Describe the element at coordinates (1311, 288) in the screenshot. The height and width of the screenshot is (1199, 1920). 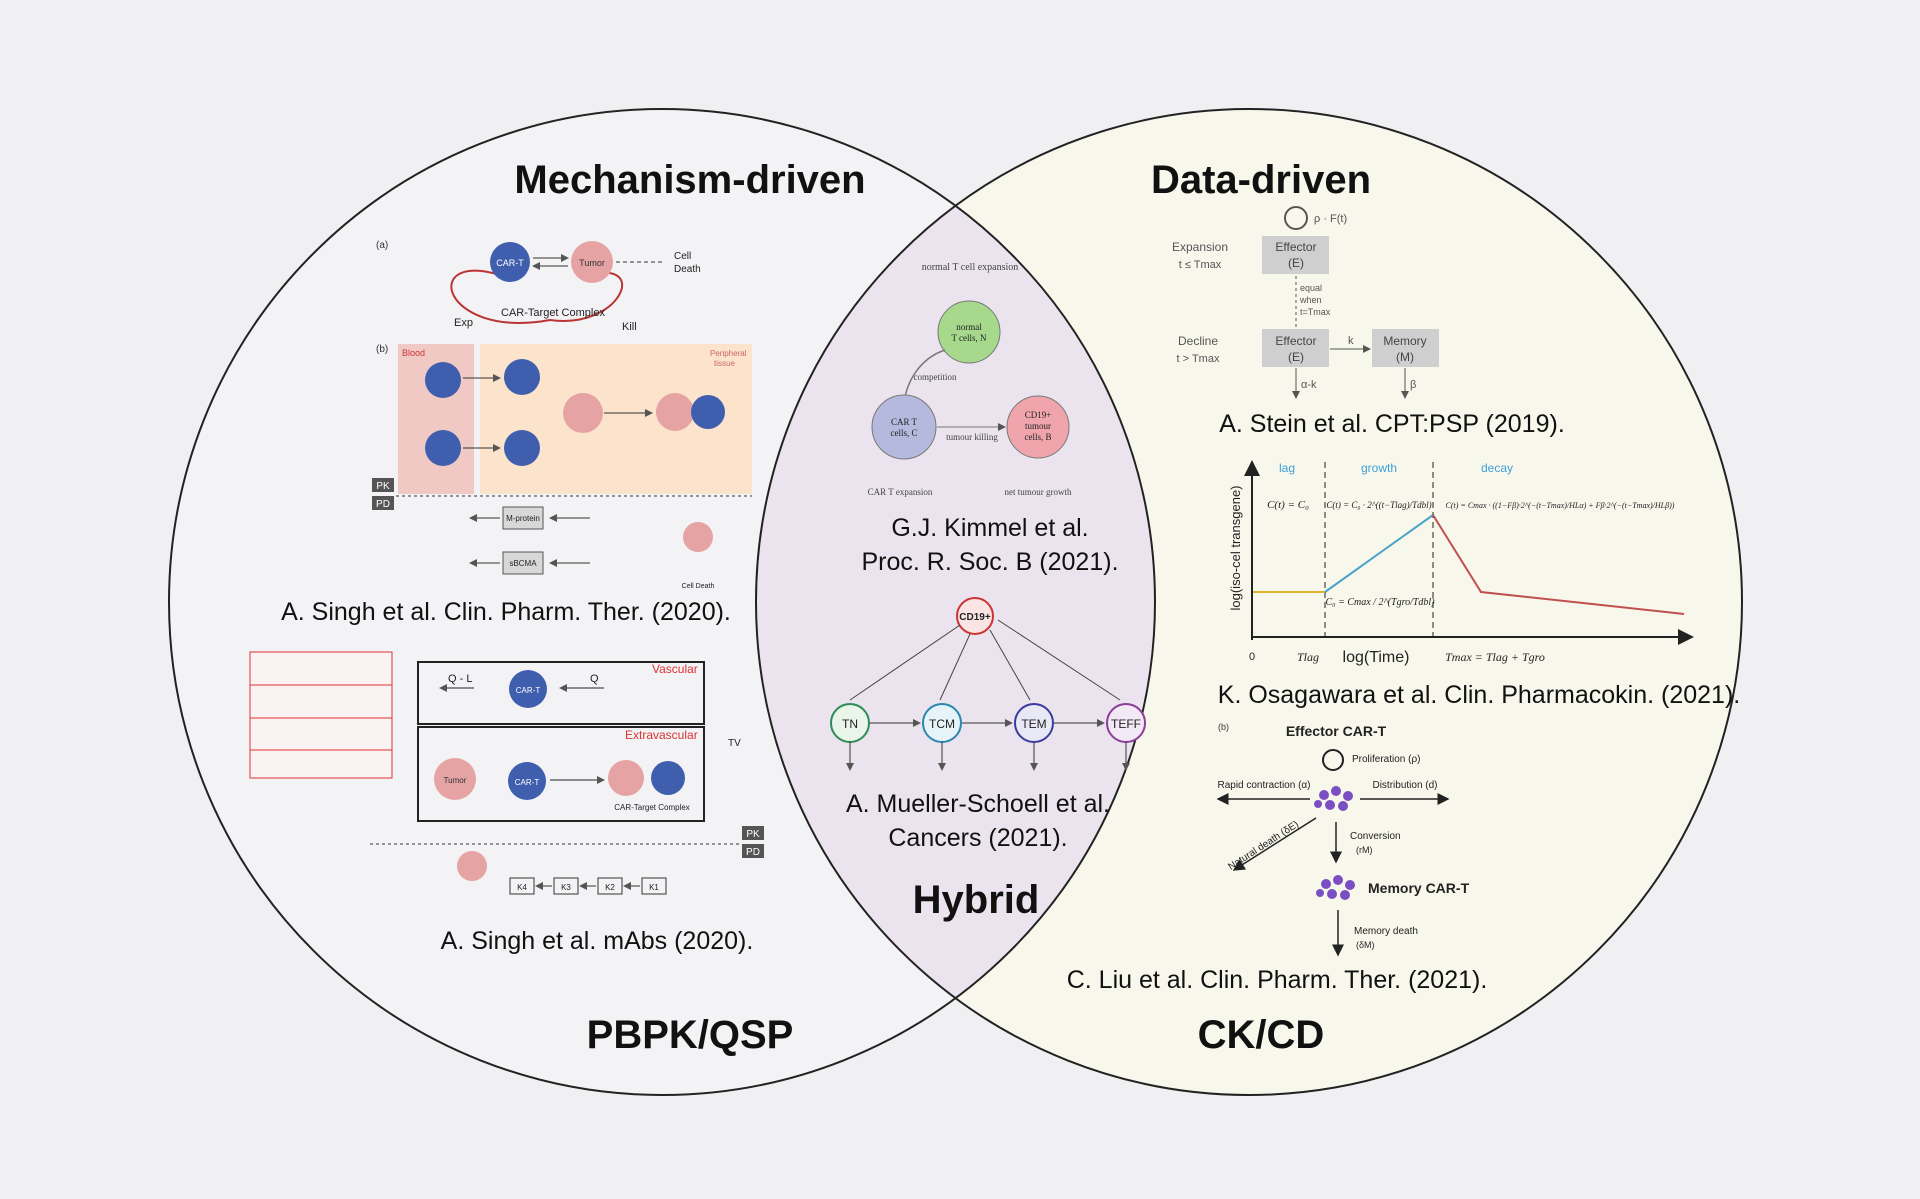
I see `svg-text: equal` at that location.